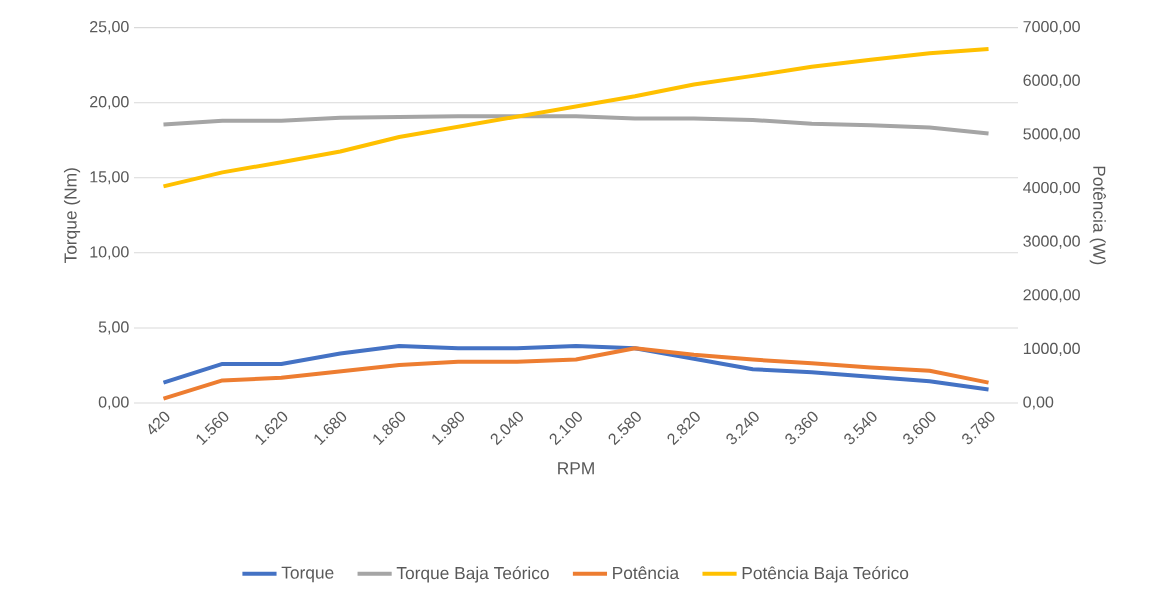 The image size is (1171, 603). I want to click on legend-label: Torque Baja Teórico, so click(472, 574).